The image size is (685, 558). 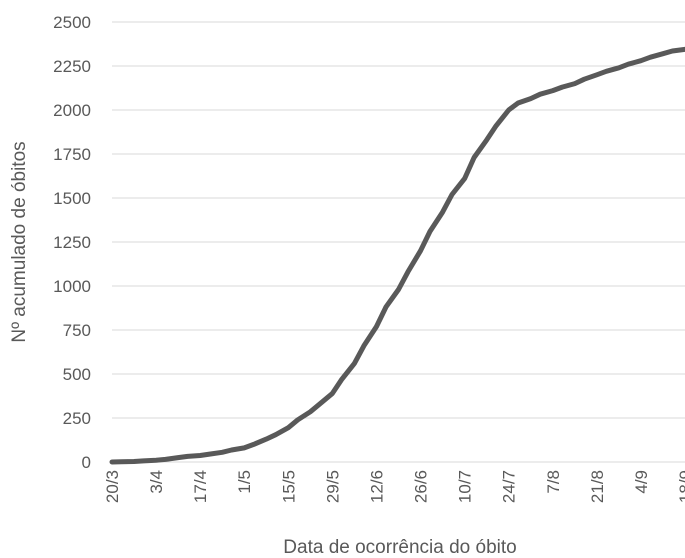 What do you see at coordinates (112, 486) in the screenshot?
I see `x-tick-label: 20/3` at bounding box center [112, 486].